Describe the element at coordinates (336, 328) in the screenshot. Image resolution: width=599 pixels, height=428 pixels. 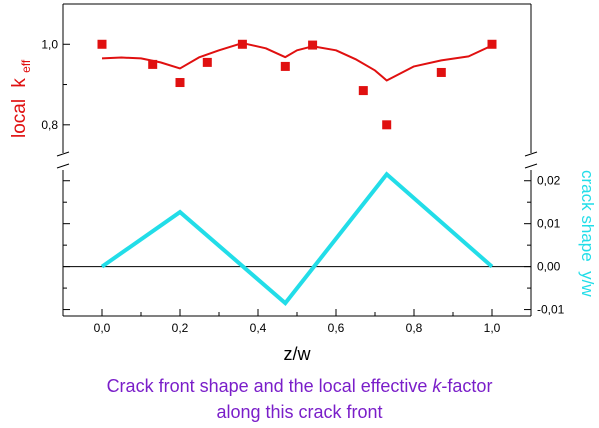
I see `x-tick-label: 0,6` at that location.